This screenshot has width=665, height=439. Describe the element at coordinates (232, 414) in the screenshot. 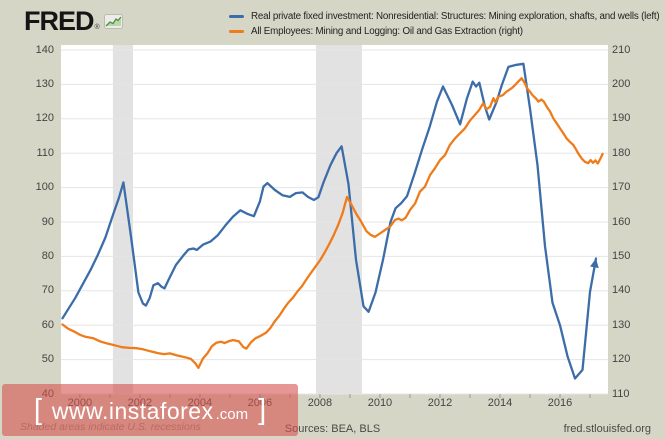

I see `watermark-tld-text: .com` at that location.